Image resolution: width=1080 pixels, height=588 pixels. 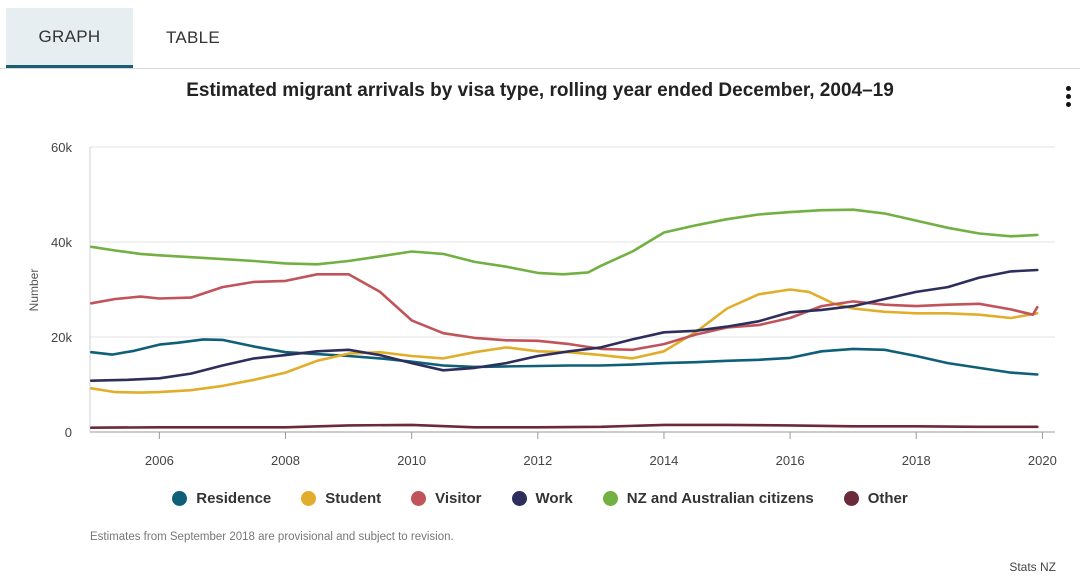 I want to click on source-credit: Stats NZ, so click(x=1032, y=567).